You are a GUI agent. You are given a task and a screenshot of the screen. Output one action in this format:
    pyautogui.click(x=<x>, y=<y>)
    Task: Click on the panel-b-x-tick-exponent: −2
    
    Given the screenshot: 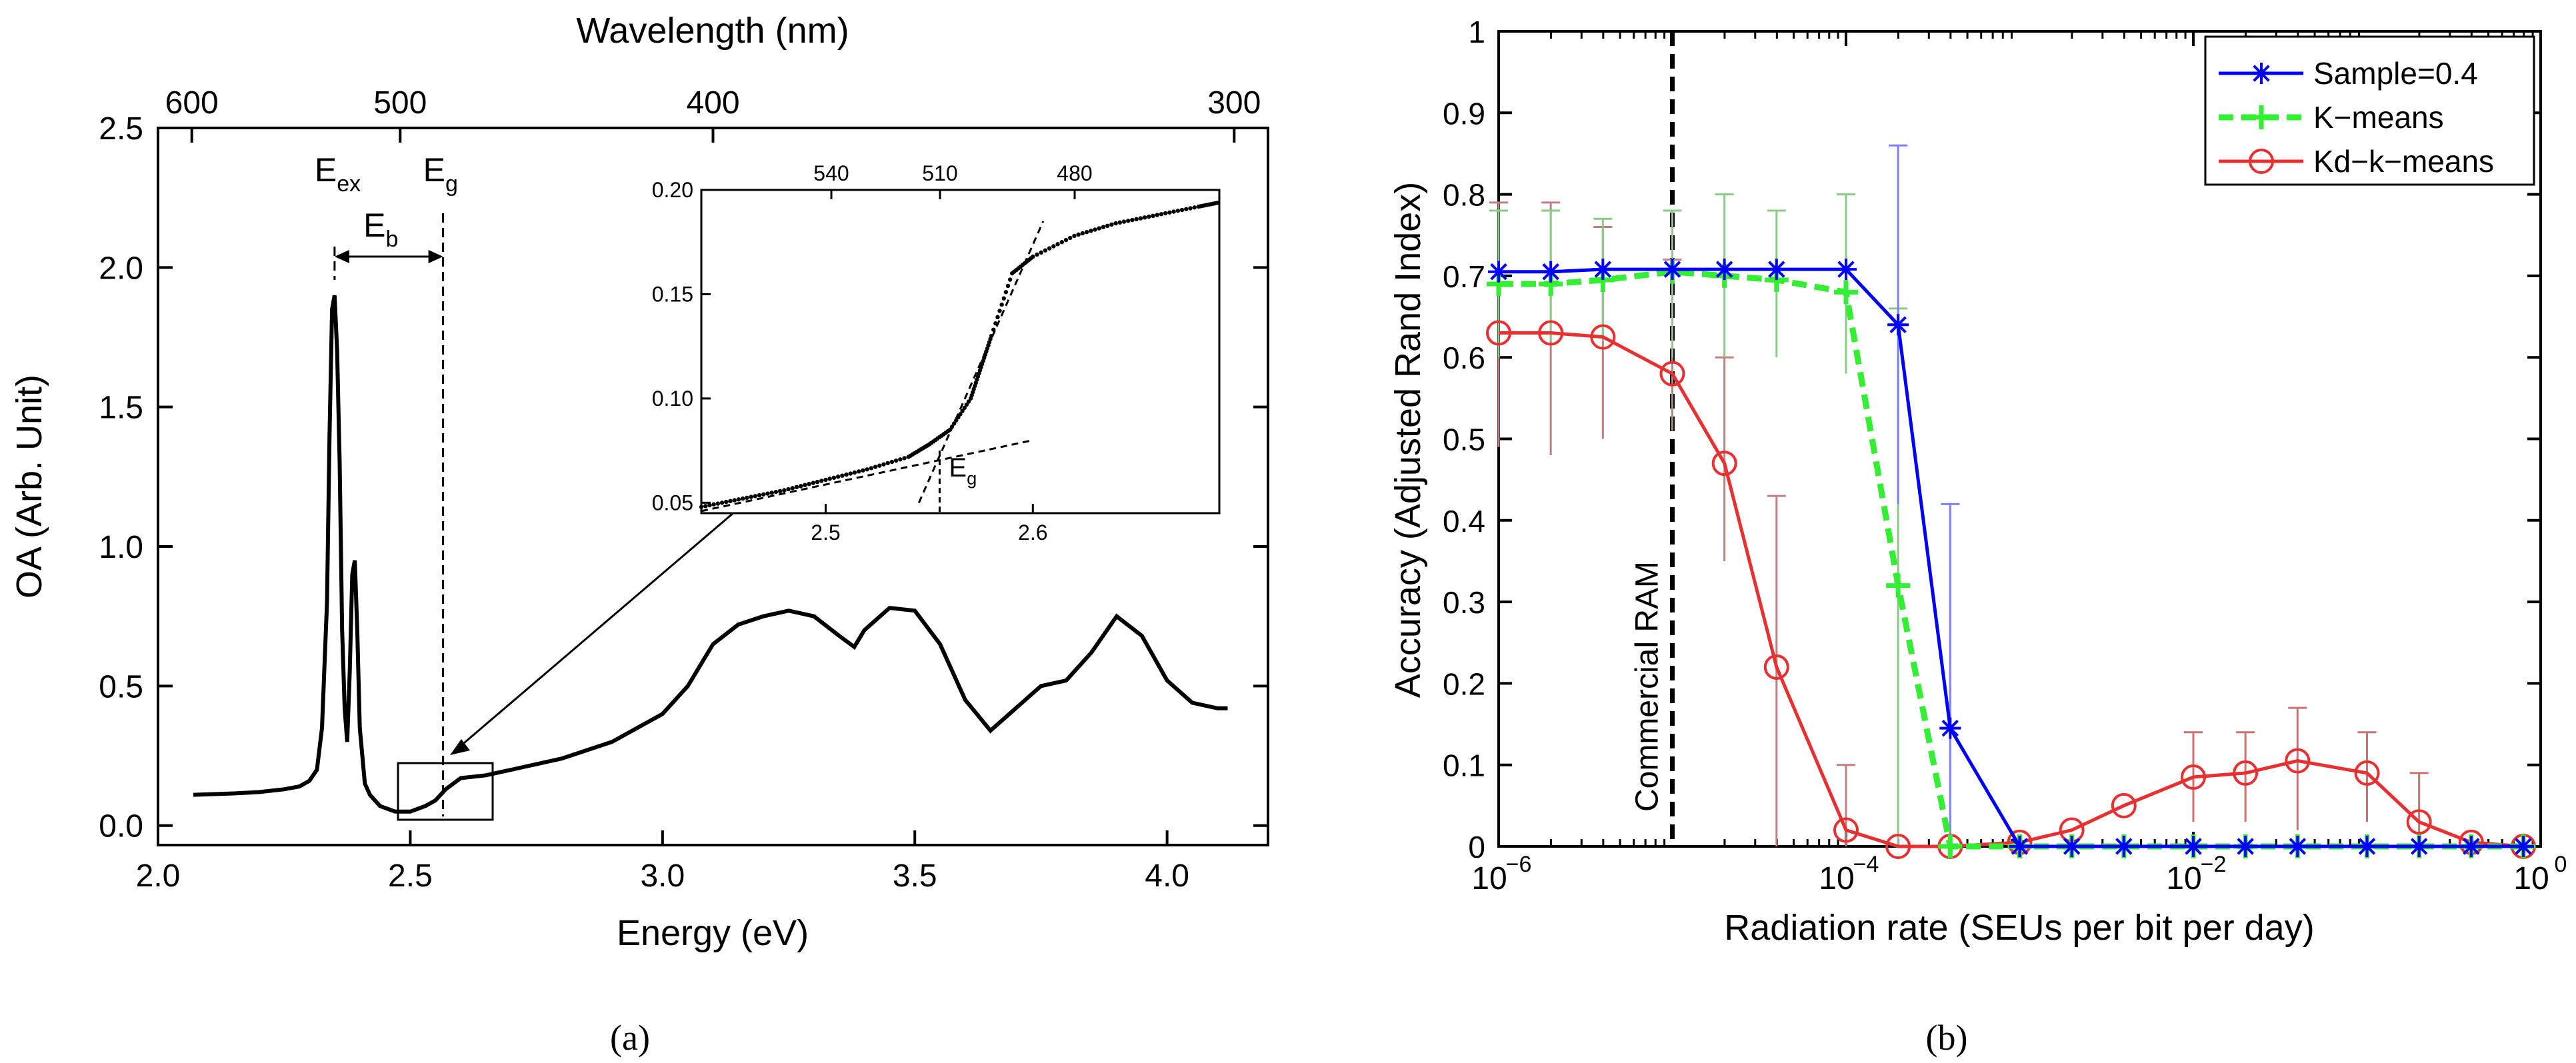 What is the action you would take?
    pyautogui.click(x=2214, y=864)
    